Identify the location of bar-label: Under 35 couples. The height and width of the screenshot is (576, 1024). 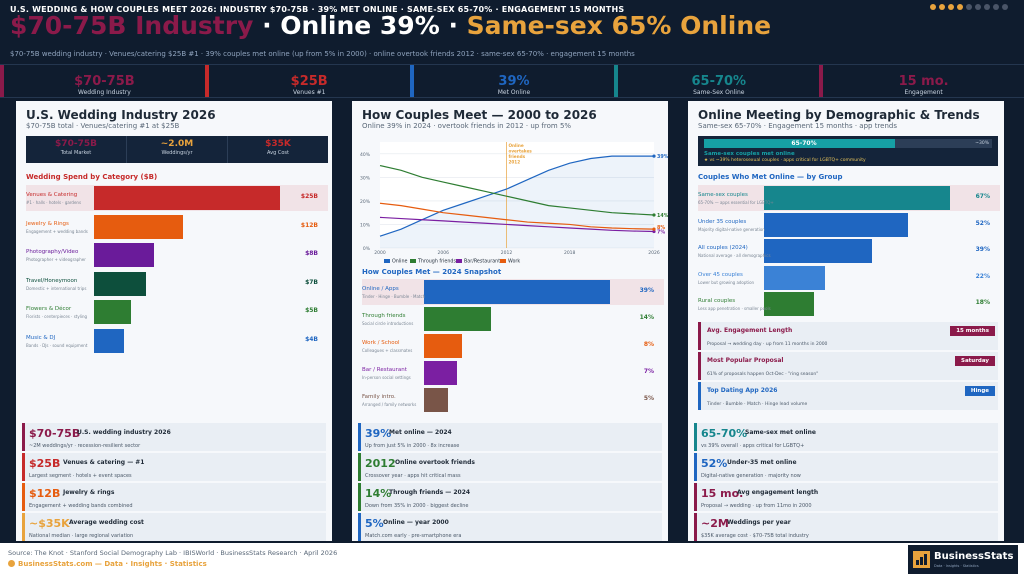
(722, 221).